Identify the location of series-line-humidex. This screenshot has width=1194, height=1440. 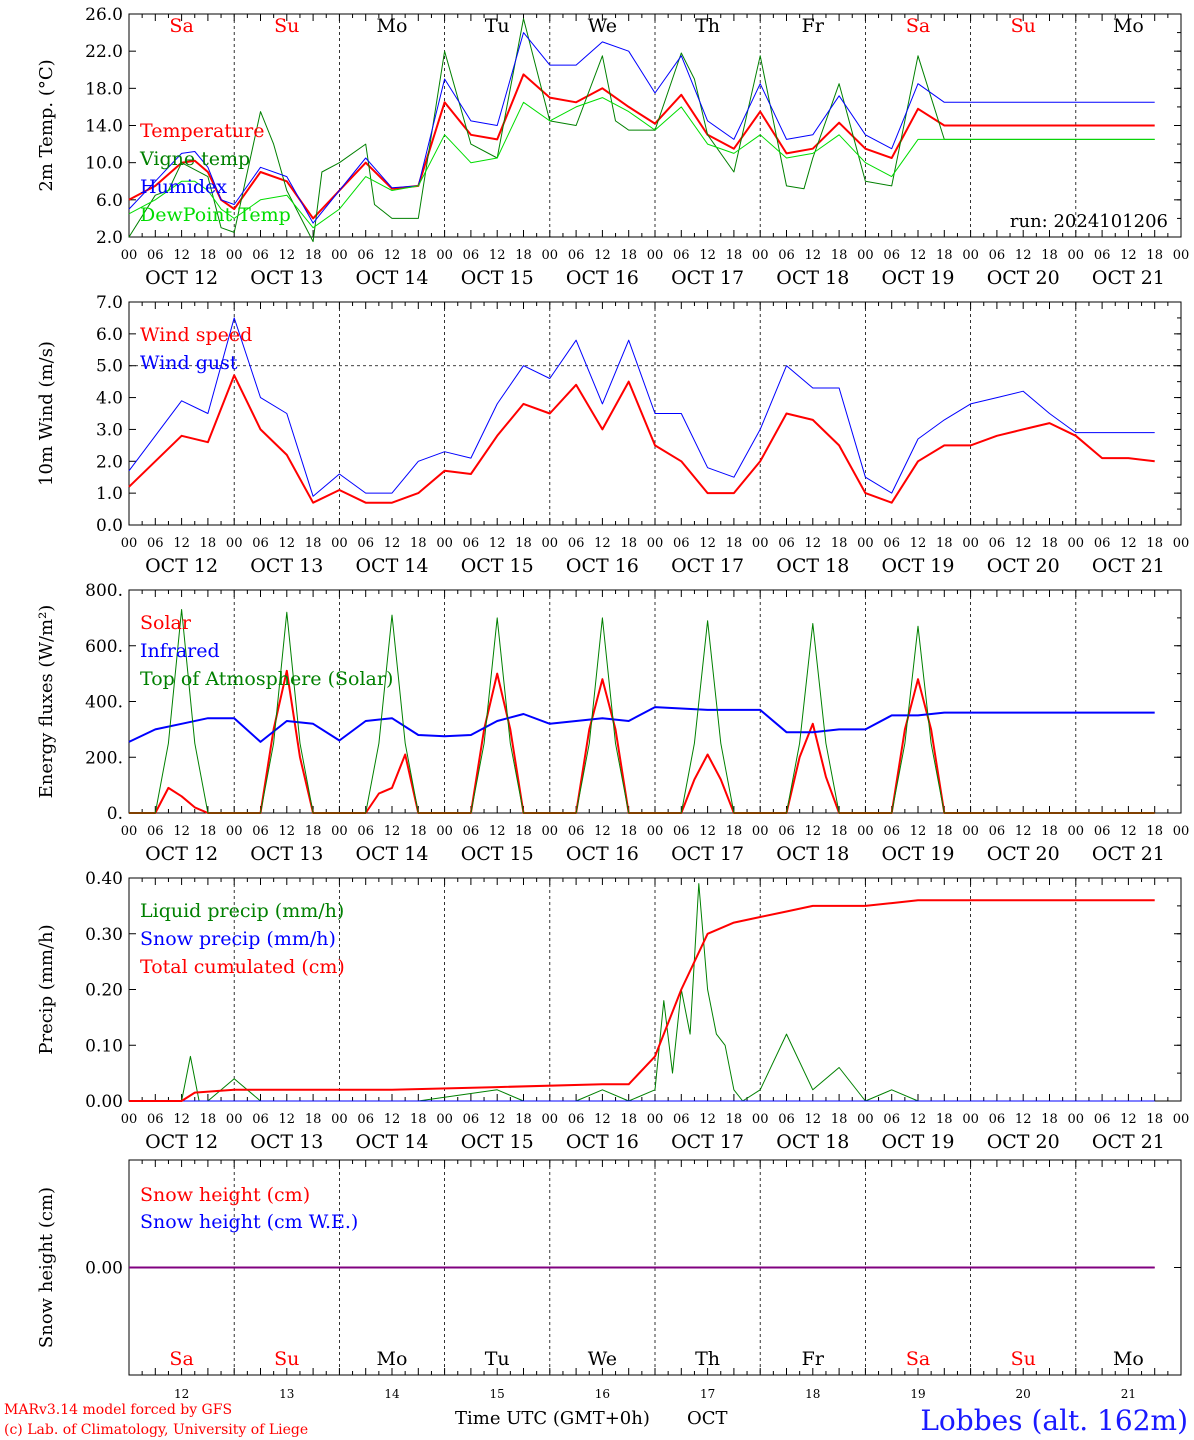
(641, 128).